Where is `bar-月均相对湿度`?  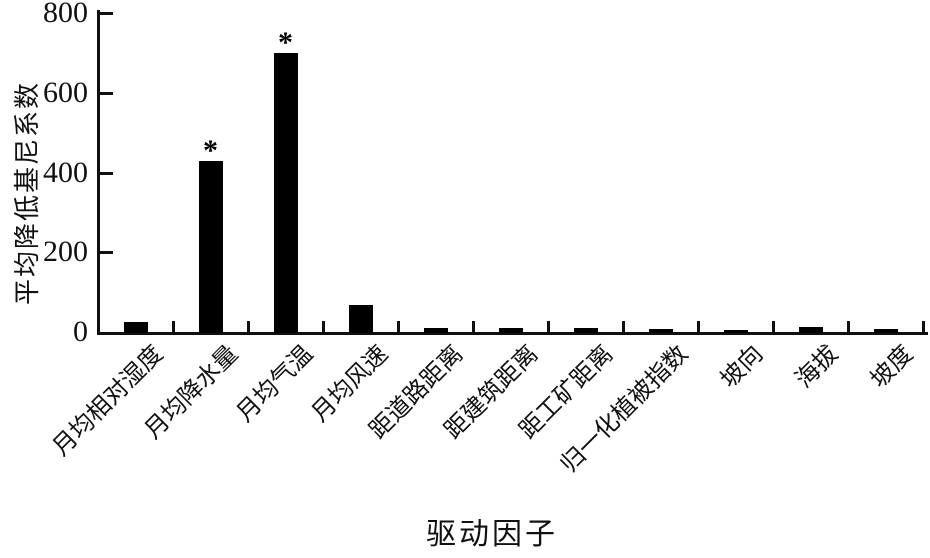
bar-月均相对湿度 is located at coordinates (135, 327).